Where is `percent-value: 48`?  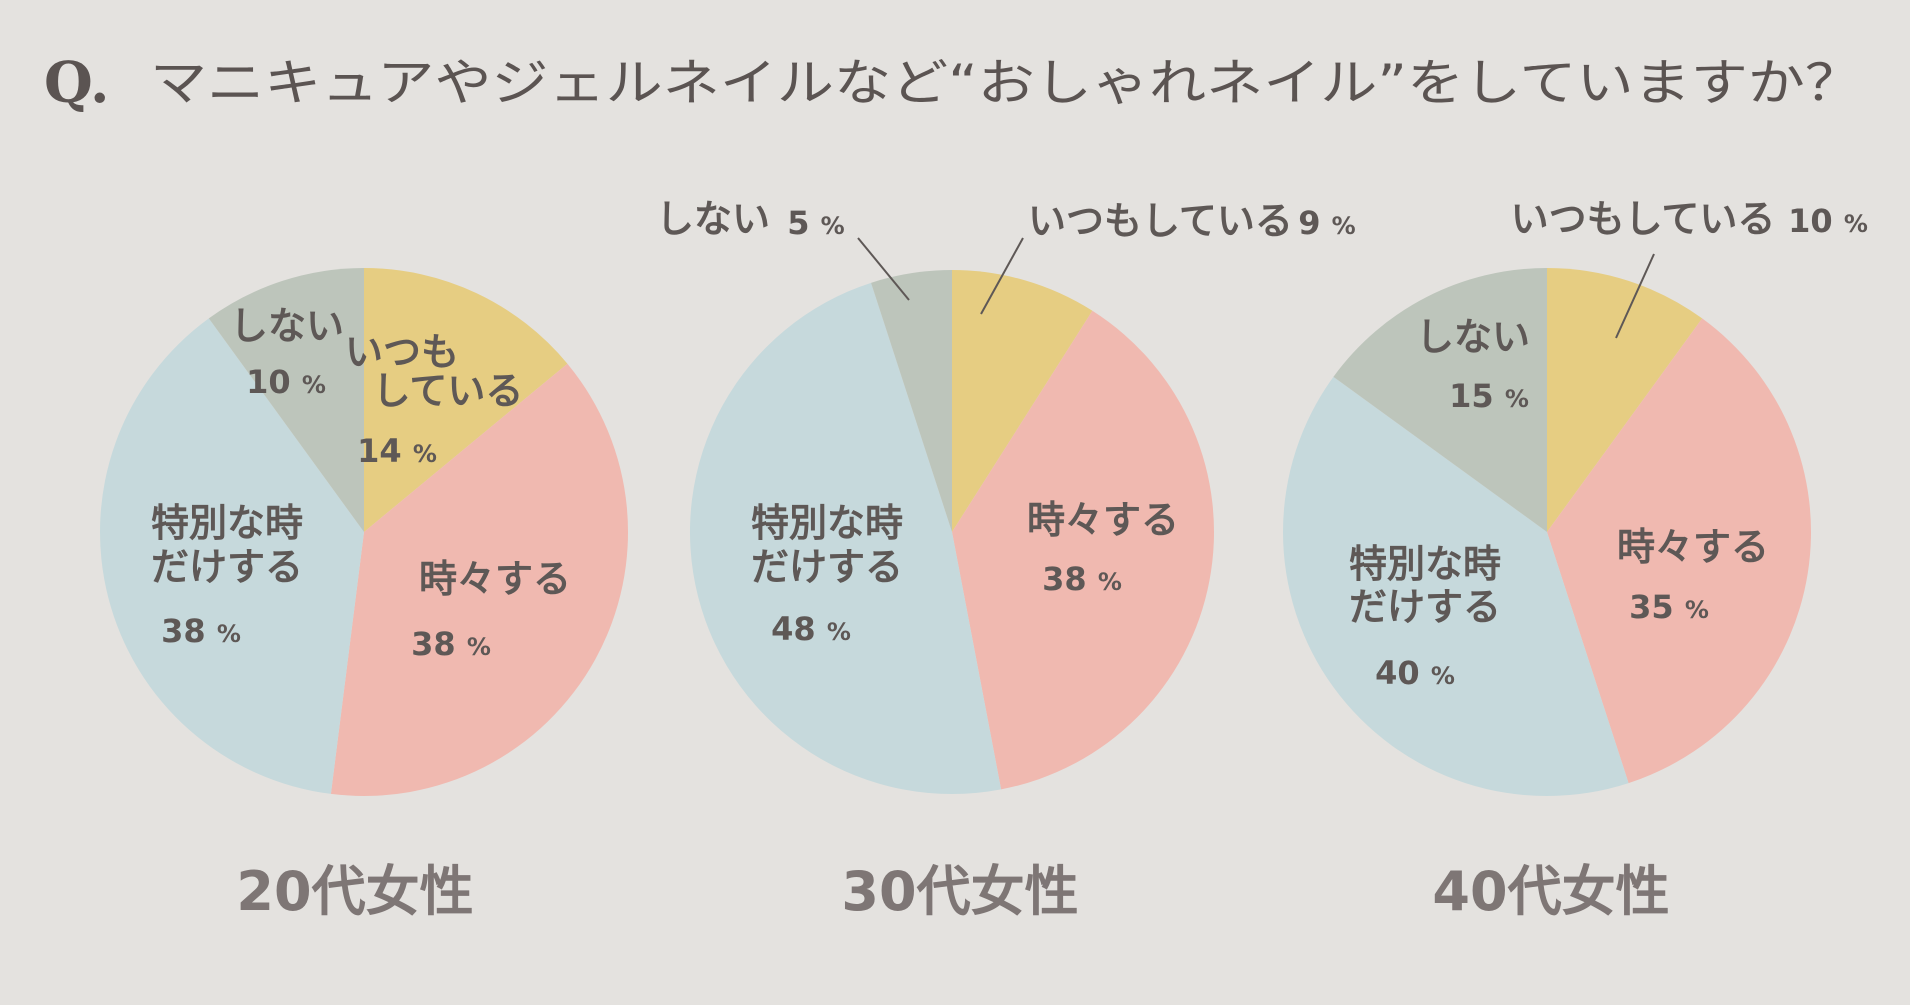 percent-value: 48 is located at coordinates (799, 629).